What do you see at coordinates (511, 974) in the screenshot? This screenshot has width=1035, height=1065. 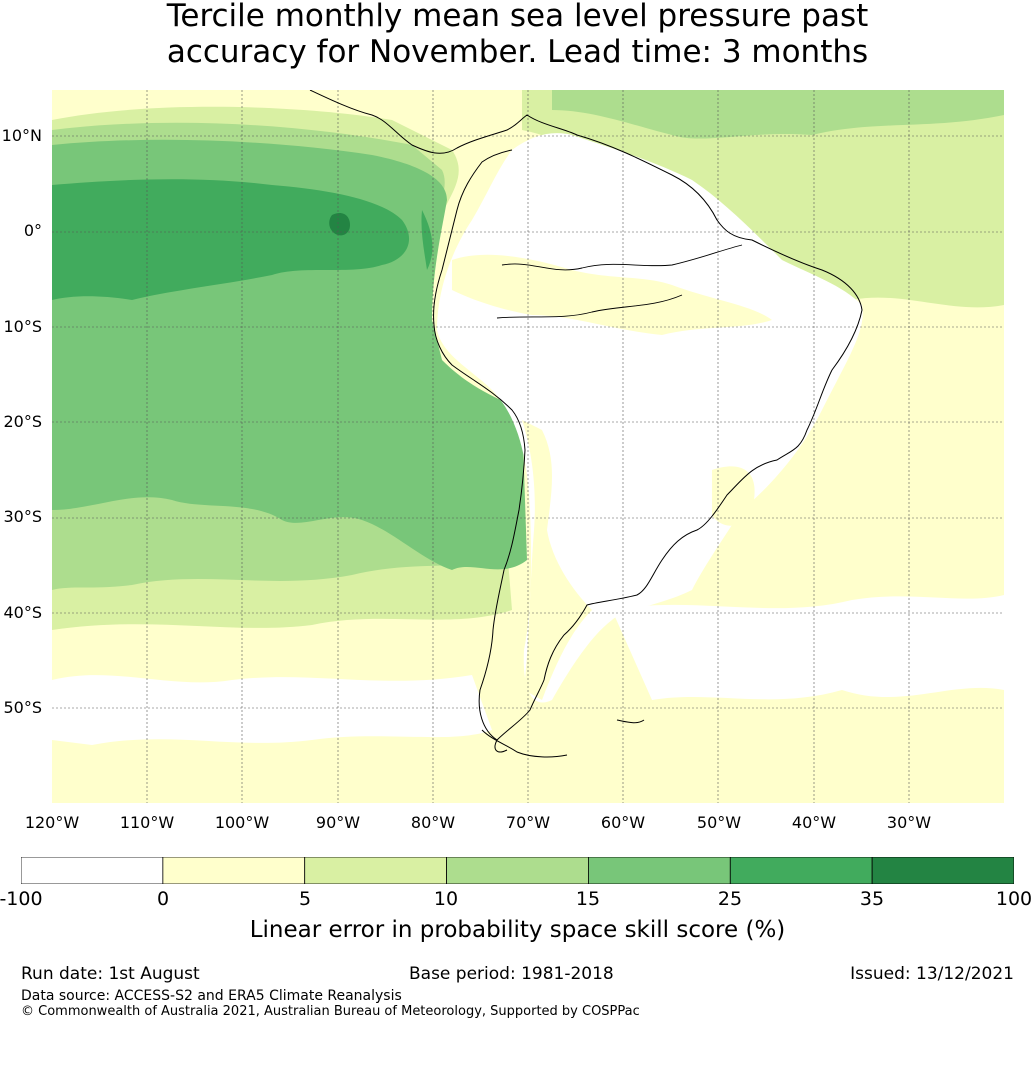 I see `base-period: Base period: 1981-2018` at bounding box center [511, 974].